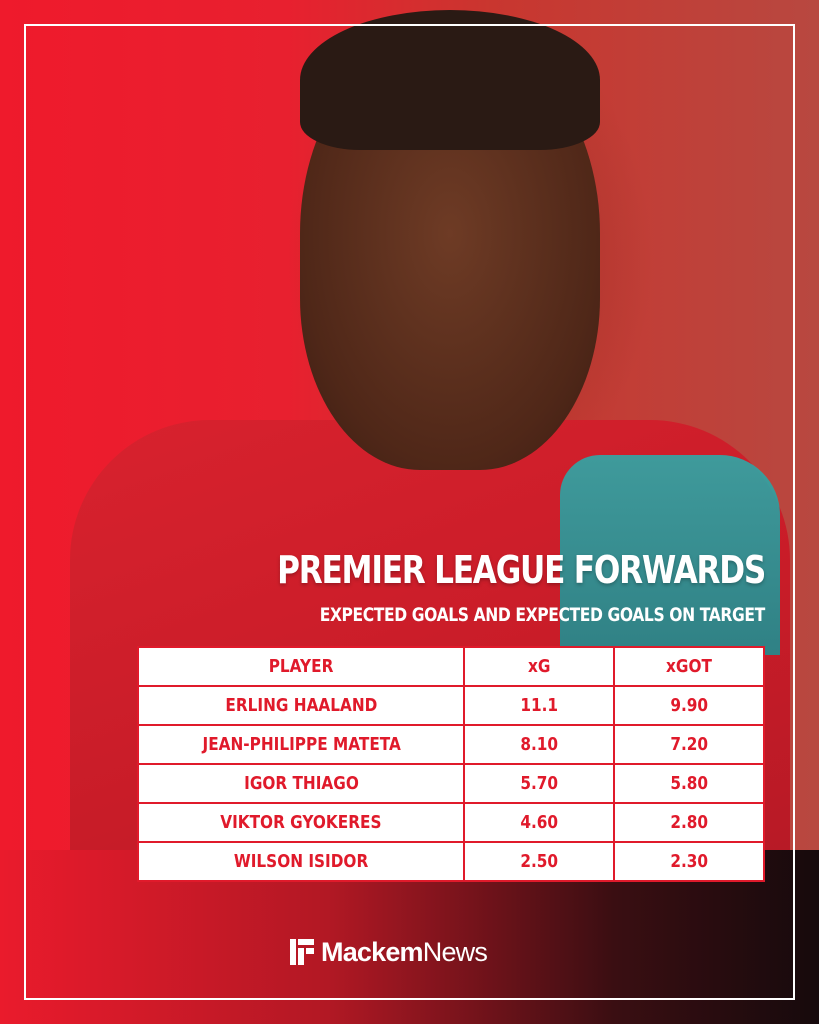 Image resolution: width=819 pixels, height=1024 pixels. What do you see at coordinates (539, 744) in the screenshot?
I see `xg-cell: 8.10` at bounding box center [539, 744].